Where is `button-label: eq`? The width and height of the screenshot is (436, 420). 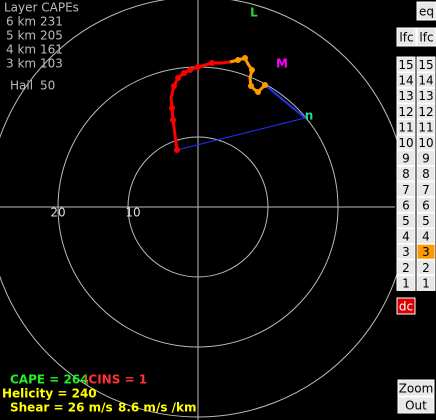 button-label: eq is located at coordinates (426, 12).